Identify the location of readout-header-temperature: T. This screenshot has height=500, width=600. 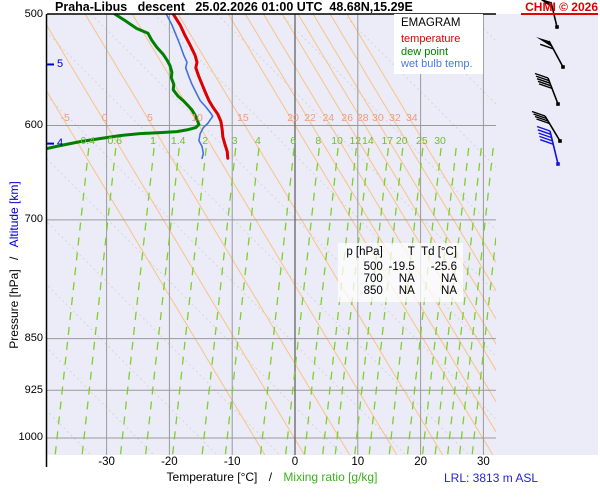
(411, 252).